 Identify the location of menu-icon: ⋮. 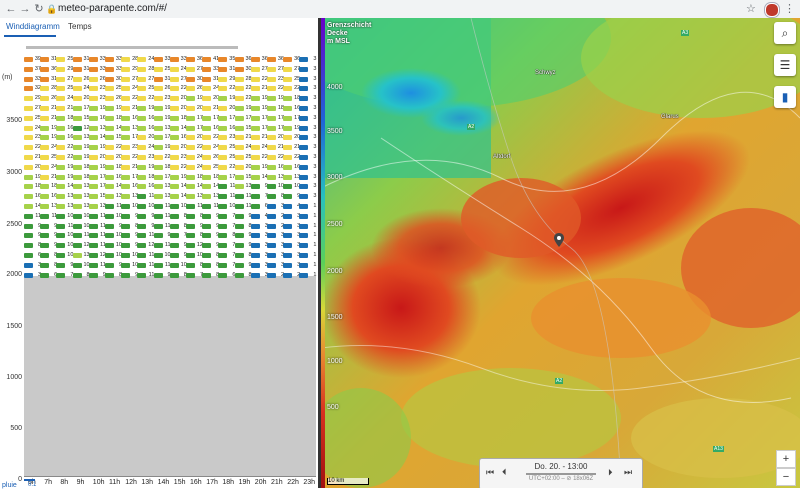
(789, 9).